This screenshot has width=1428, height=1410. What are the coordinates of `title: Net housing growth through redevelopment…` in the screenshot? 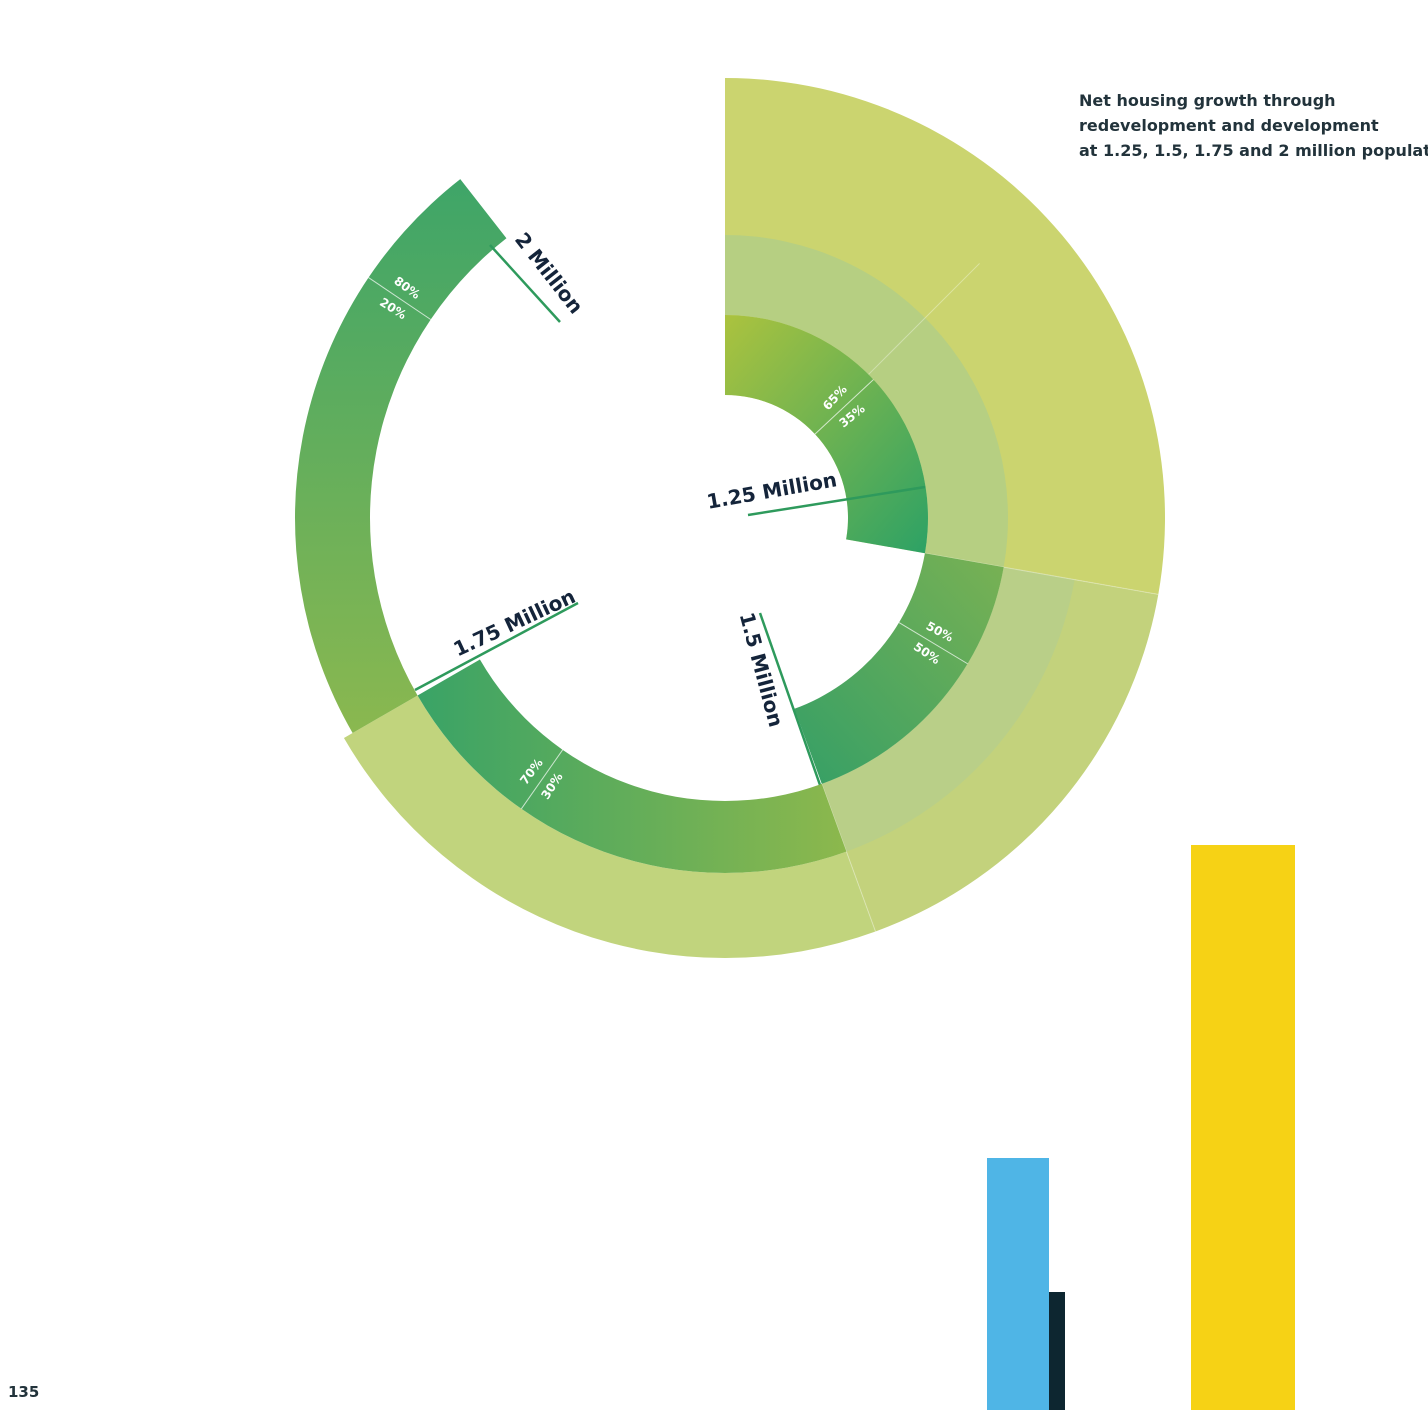 It's located at (1253, 125).